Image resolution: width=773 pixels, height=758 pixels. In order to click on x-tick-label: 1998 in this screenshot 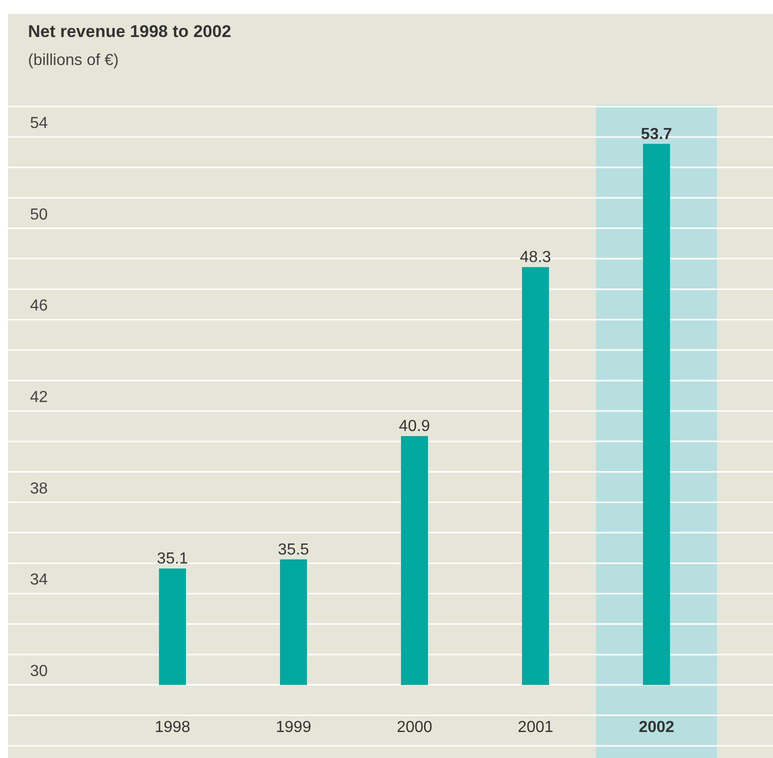, I will do `click(172, 727)`.